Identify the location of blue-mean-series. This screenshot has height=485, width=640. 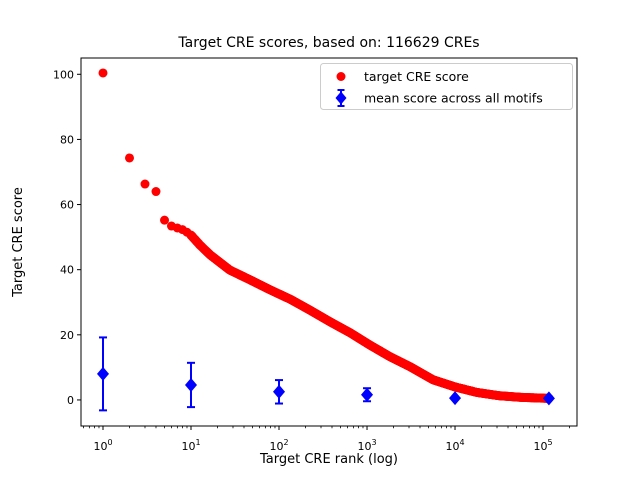
(326, 374).